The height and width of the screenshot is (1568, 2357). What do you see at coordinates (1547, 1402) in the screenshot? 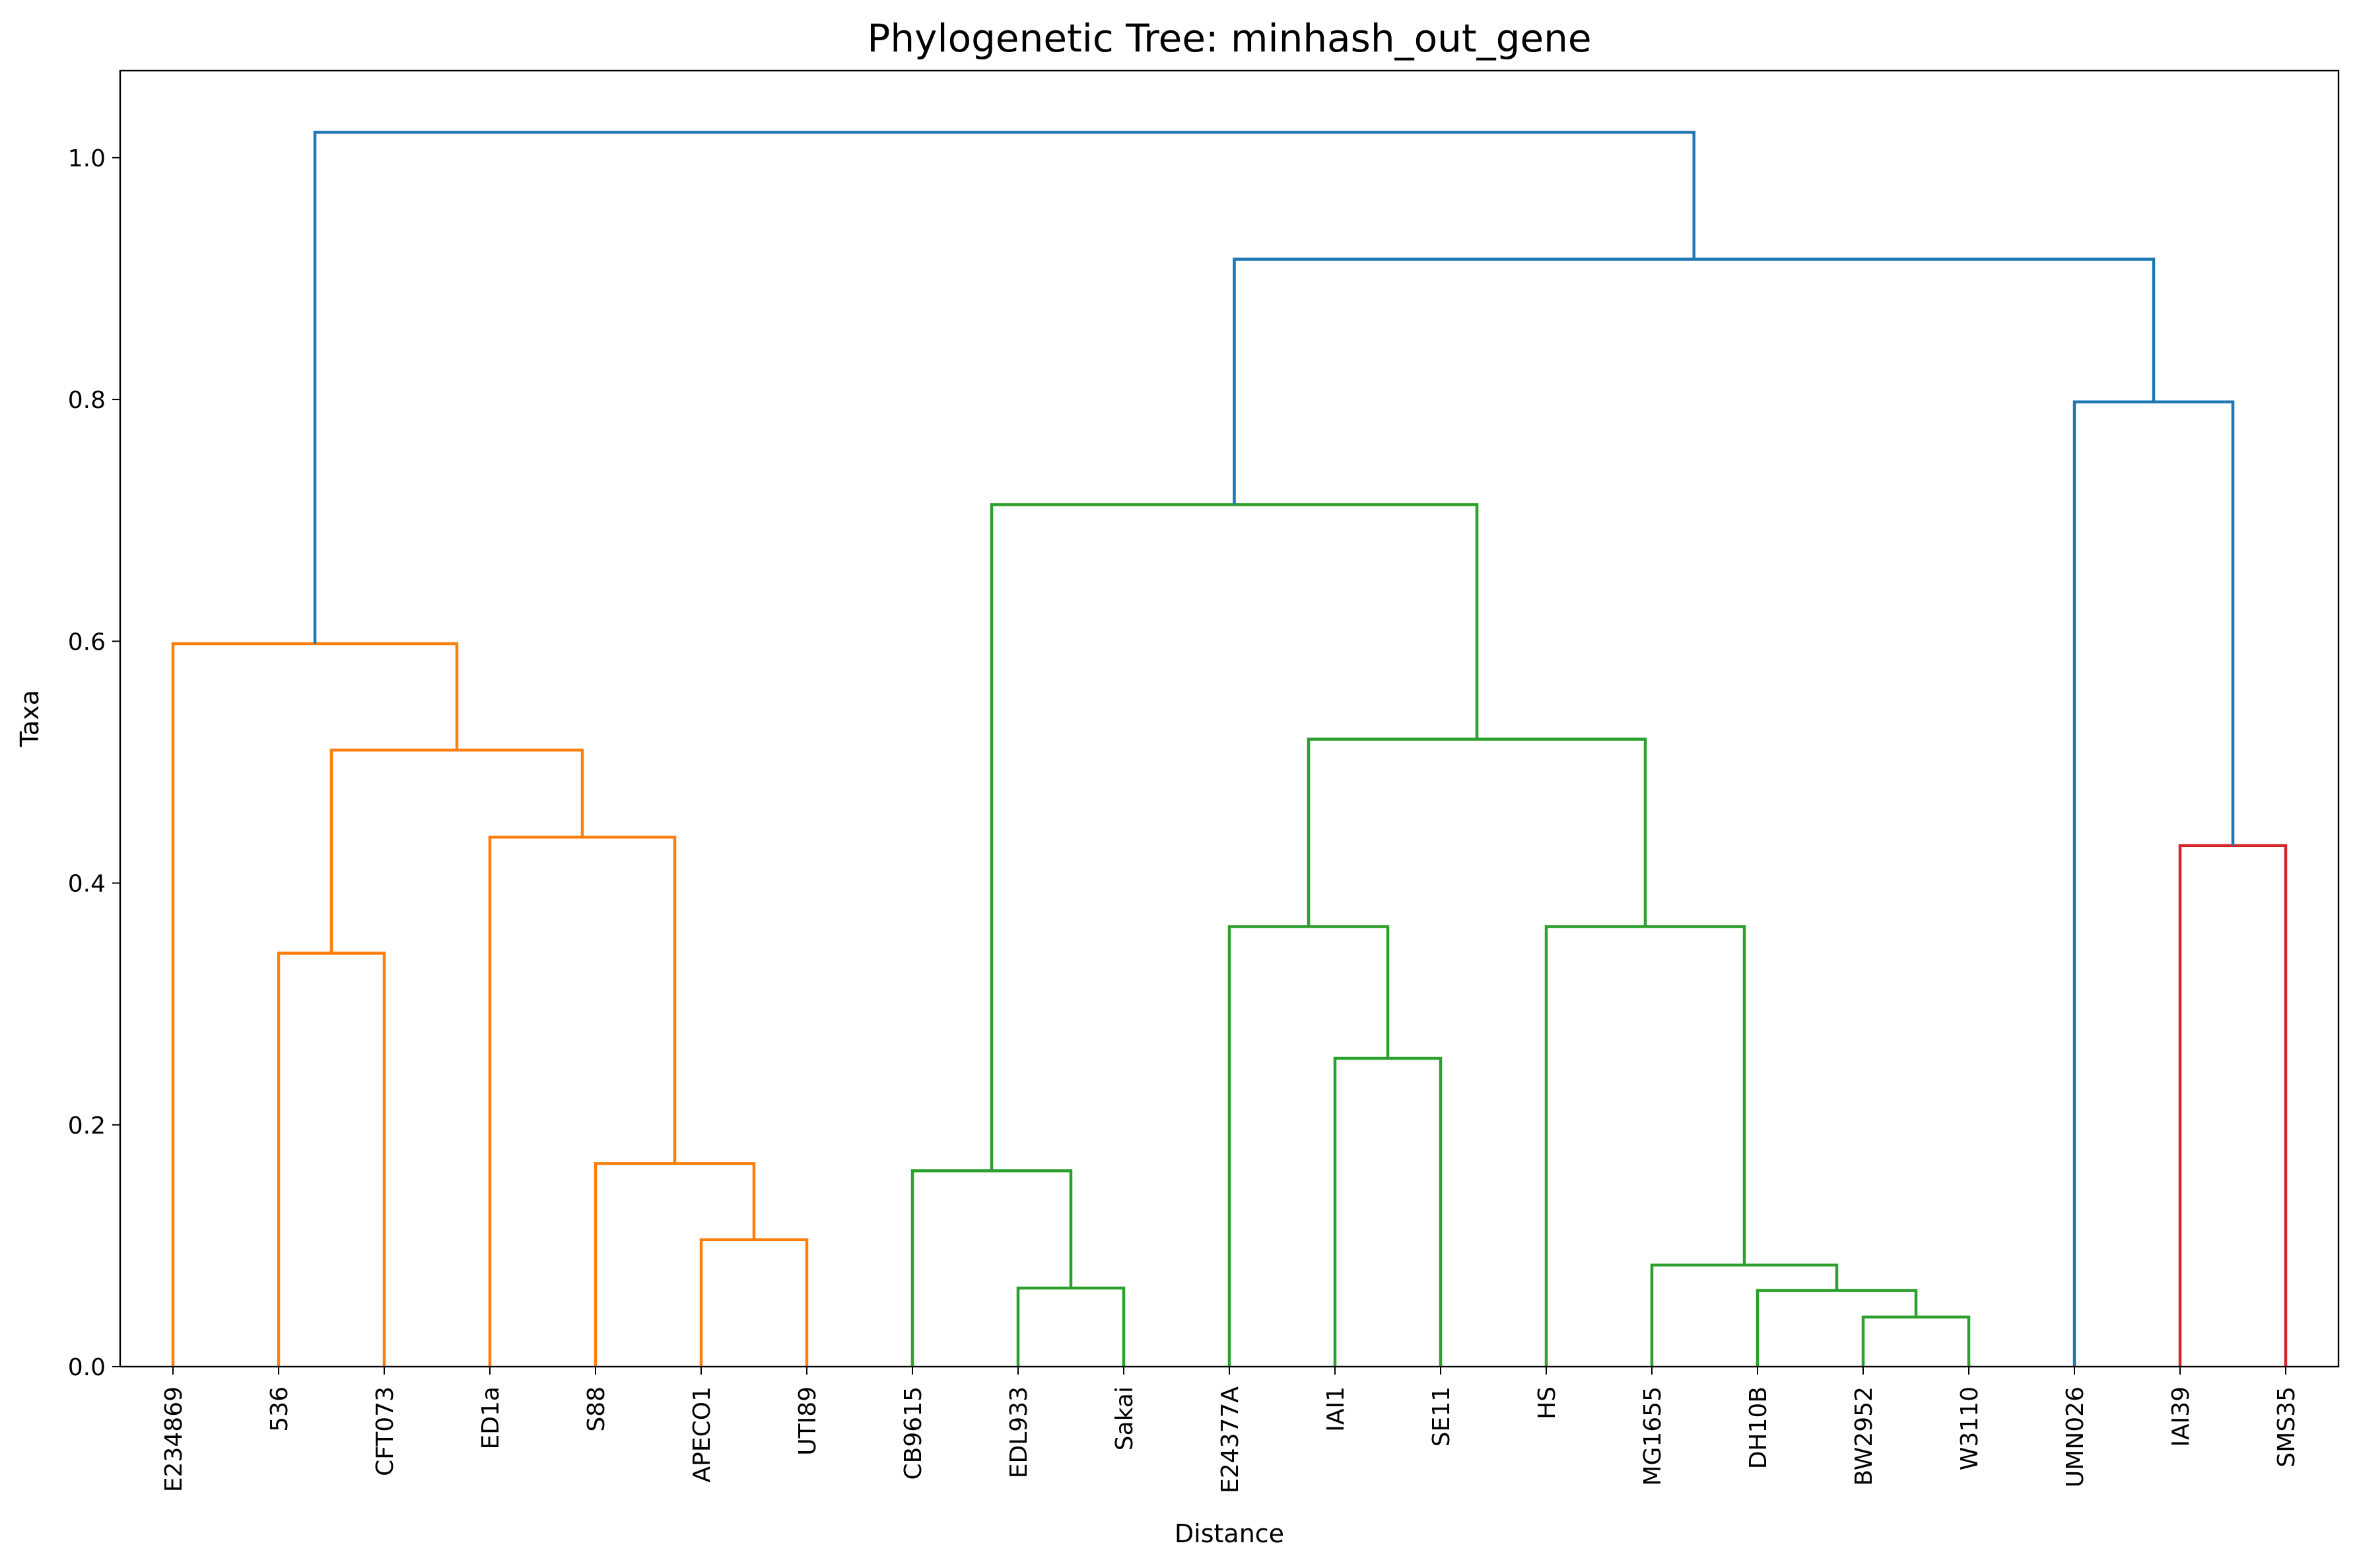
I see `leaf-label: HS` at bounding box center [1547, 1402].